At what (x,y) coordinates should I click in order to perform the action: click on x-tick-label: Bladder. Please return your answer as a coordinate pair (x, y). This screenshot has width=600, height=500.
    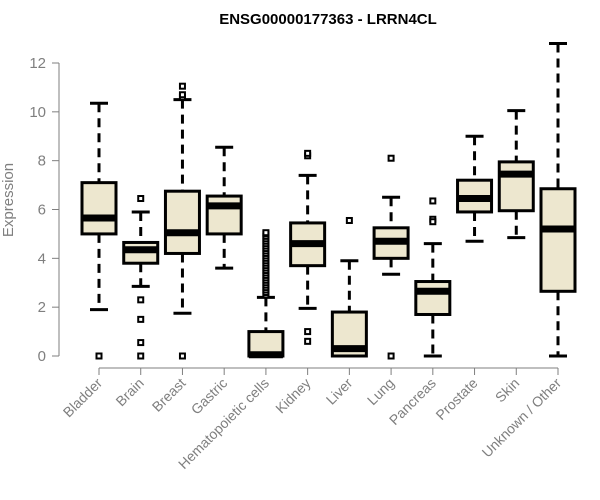
    Looking at the image, I should click on (83, 398).